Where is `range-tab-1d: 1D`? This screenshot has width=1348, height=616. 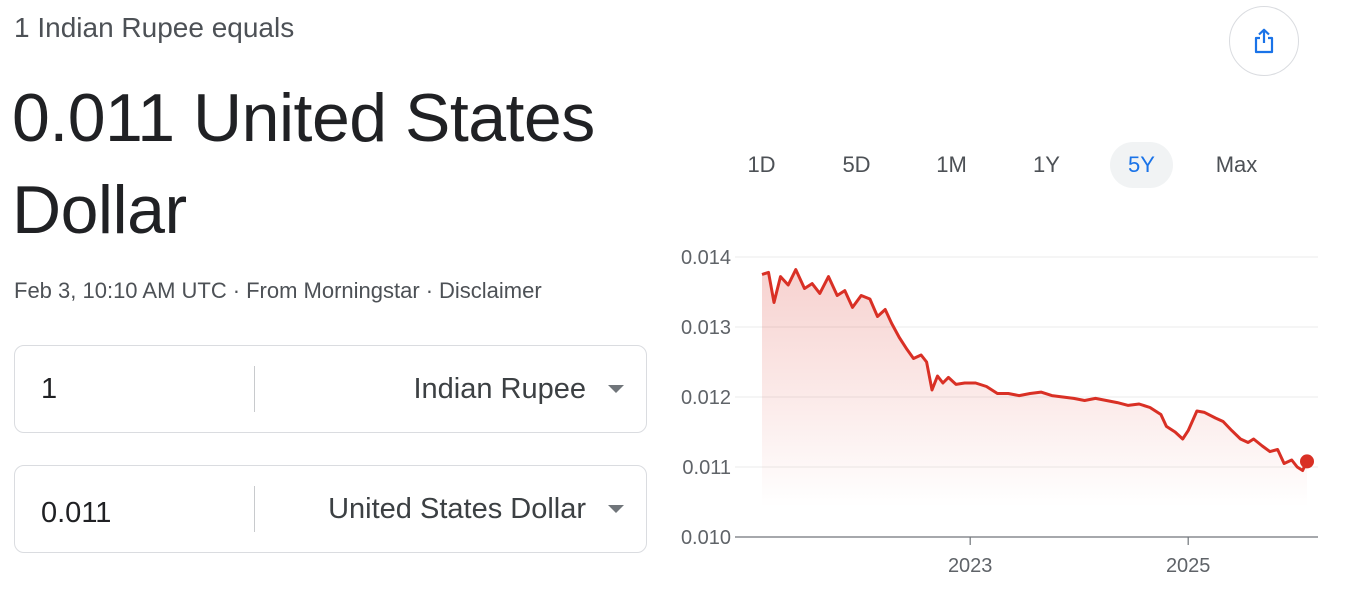
range-tab-1d: 1D is located at coordinates (761, 165).